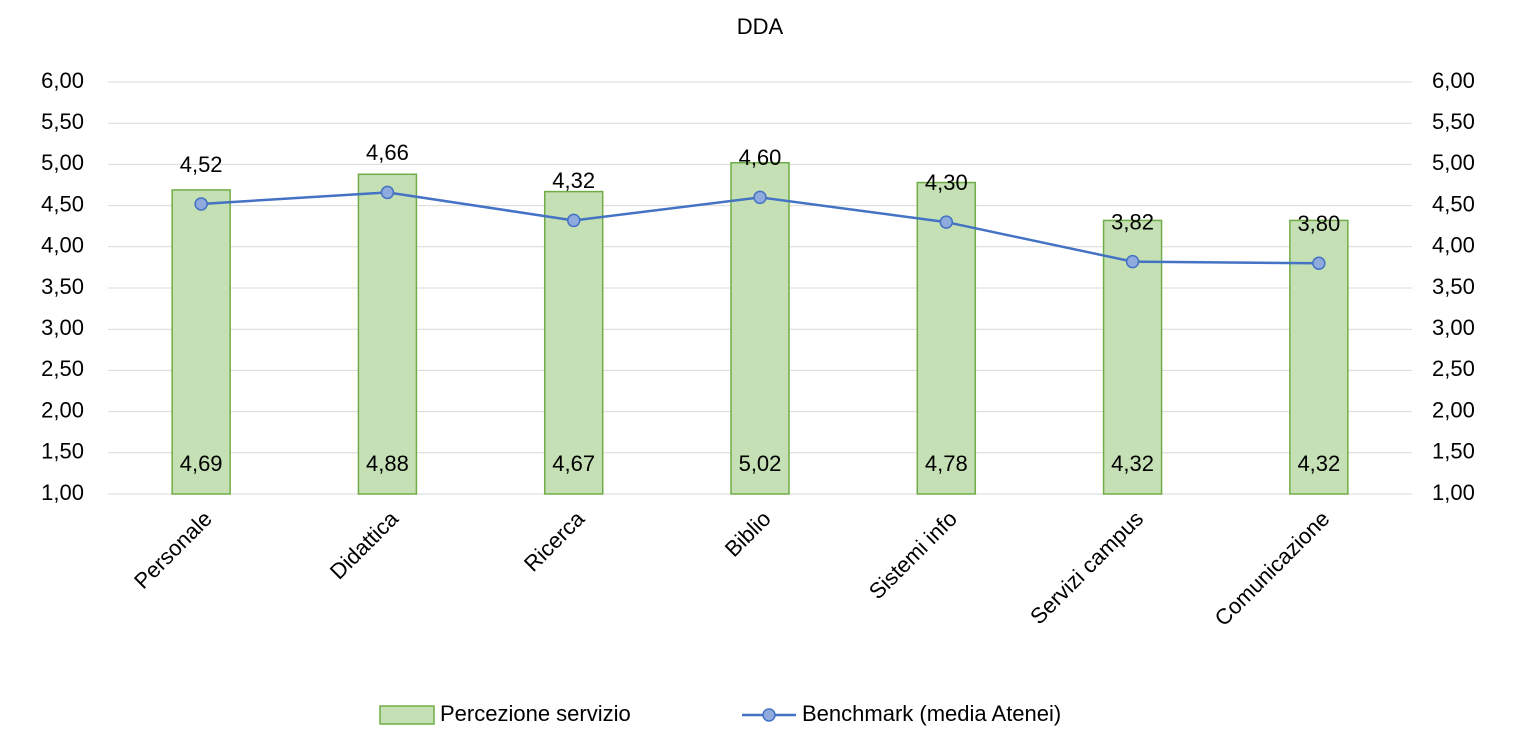 This screenshot has height=742, width=1514. Describe the element at coordinates (769, 715) in the screenshot. I see `legend-marker` at that location.